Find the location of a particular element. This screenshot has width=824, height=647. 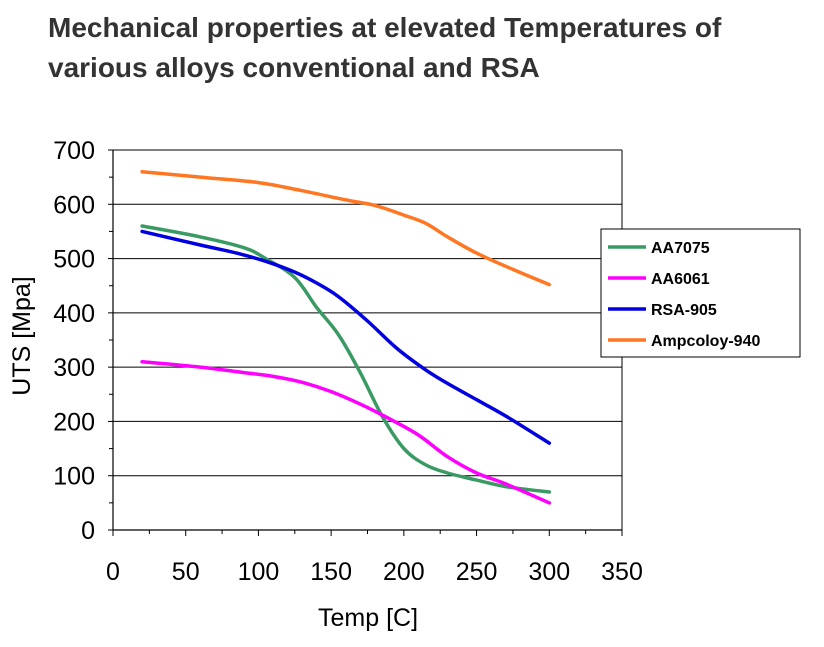

legend-box is located at coordinates (700, 293).